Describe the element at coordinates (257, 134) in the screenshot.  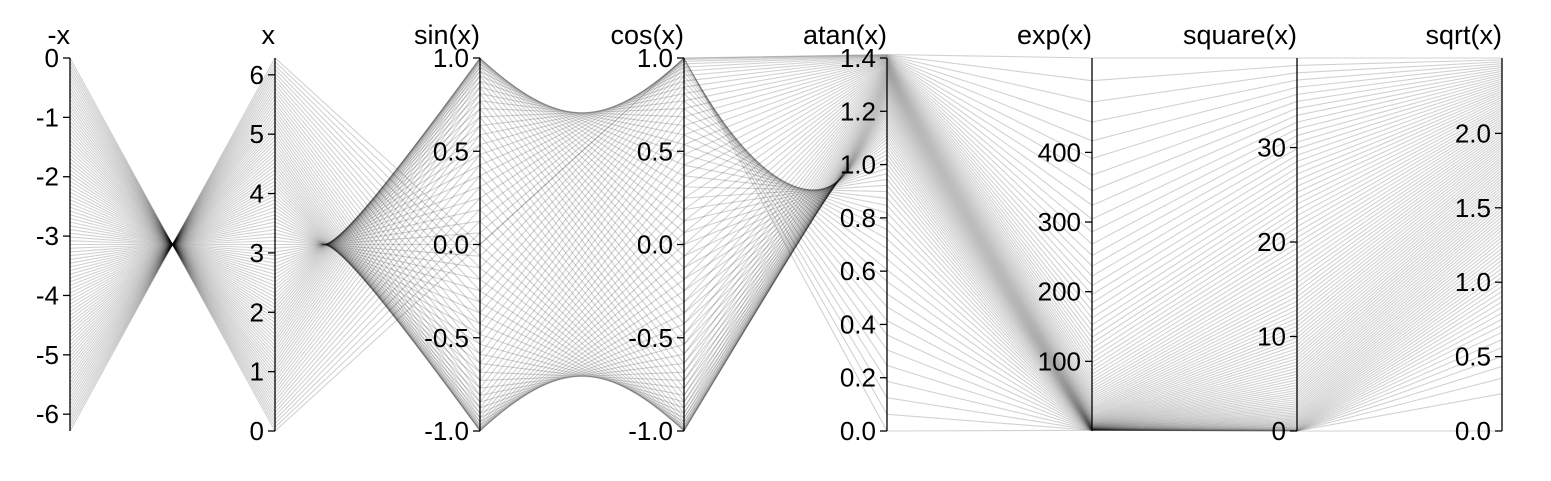
I see `tick-label: 5` at that location.